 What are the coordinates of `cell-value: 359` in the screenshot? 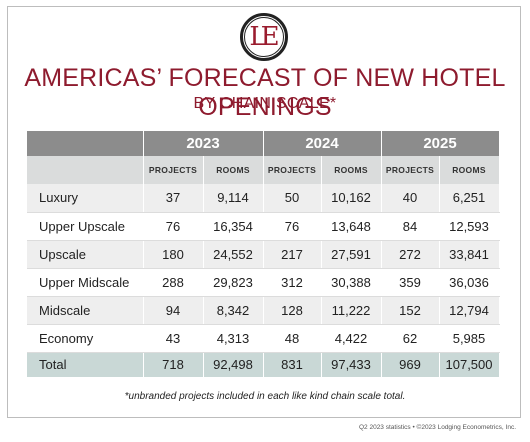 It's located at (410, 282).